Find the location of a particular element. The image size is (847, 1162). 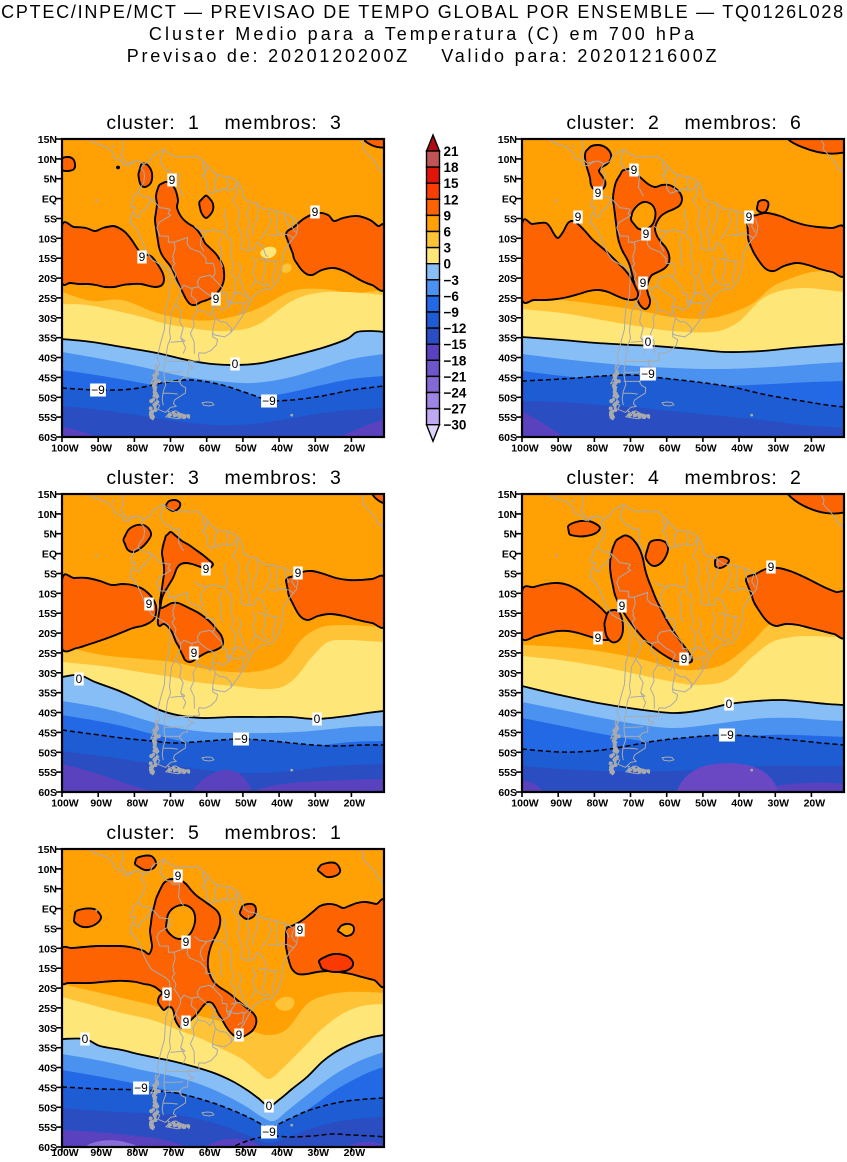

svg-text: 6 is located at coordinates (448, 232).